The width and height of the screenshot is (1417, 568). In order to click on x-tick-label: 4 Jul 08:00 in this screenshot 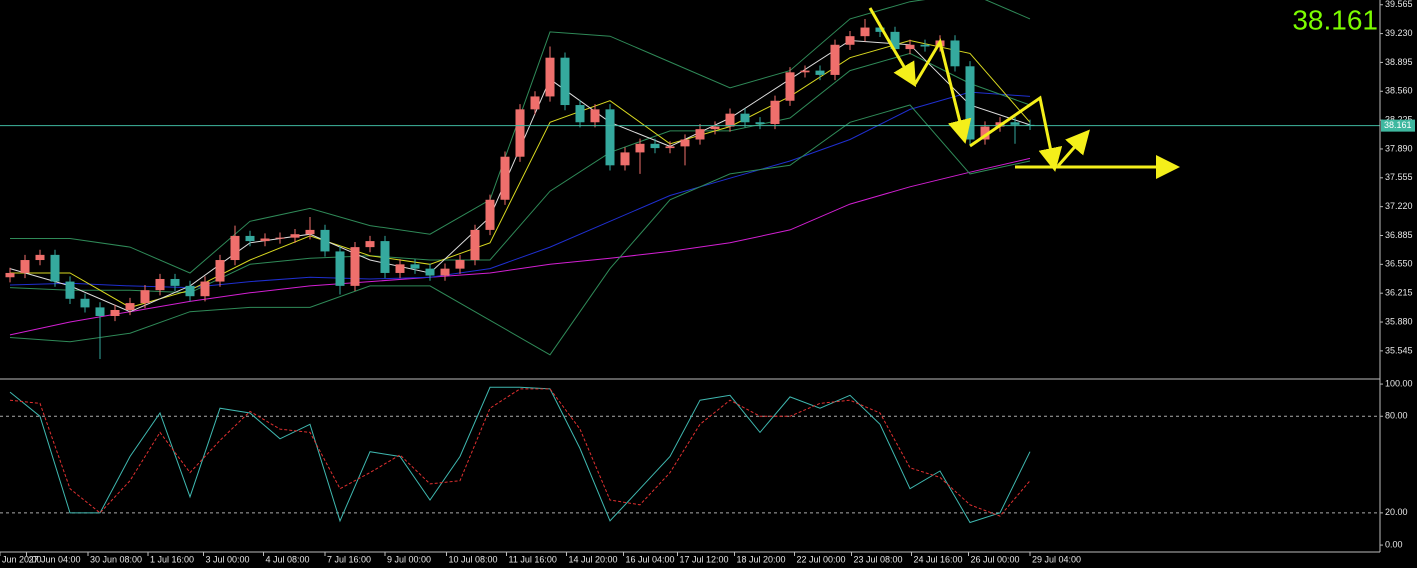, I will do `click(288, 559)`.